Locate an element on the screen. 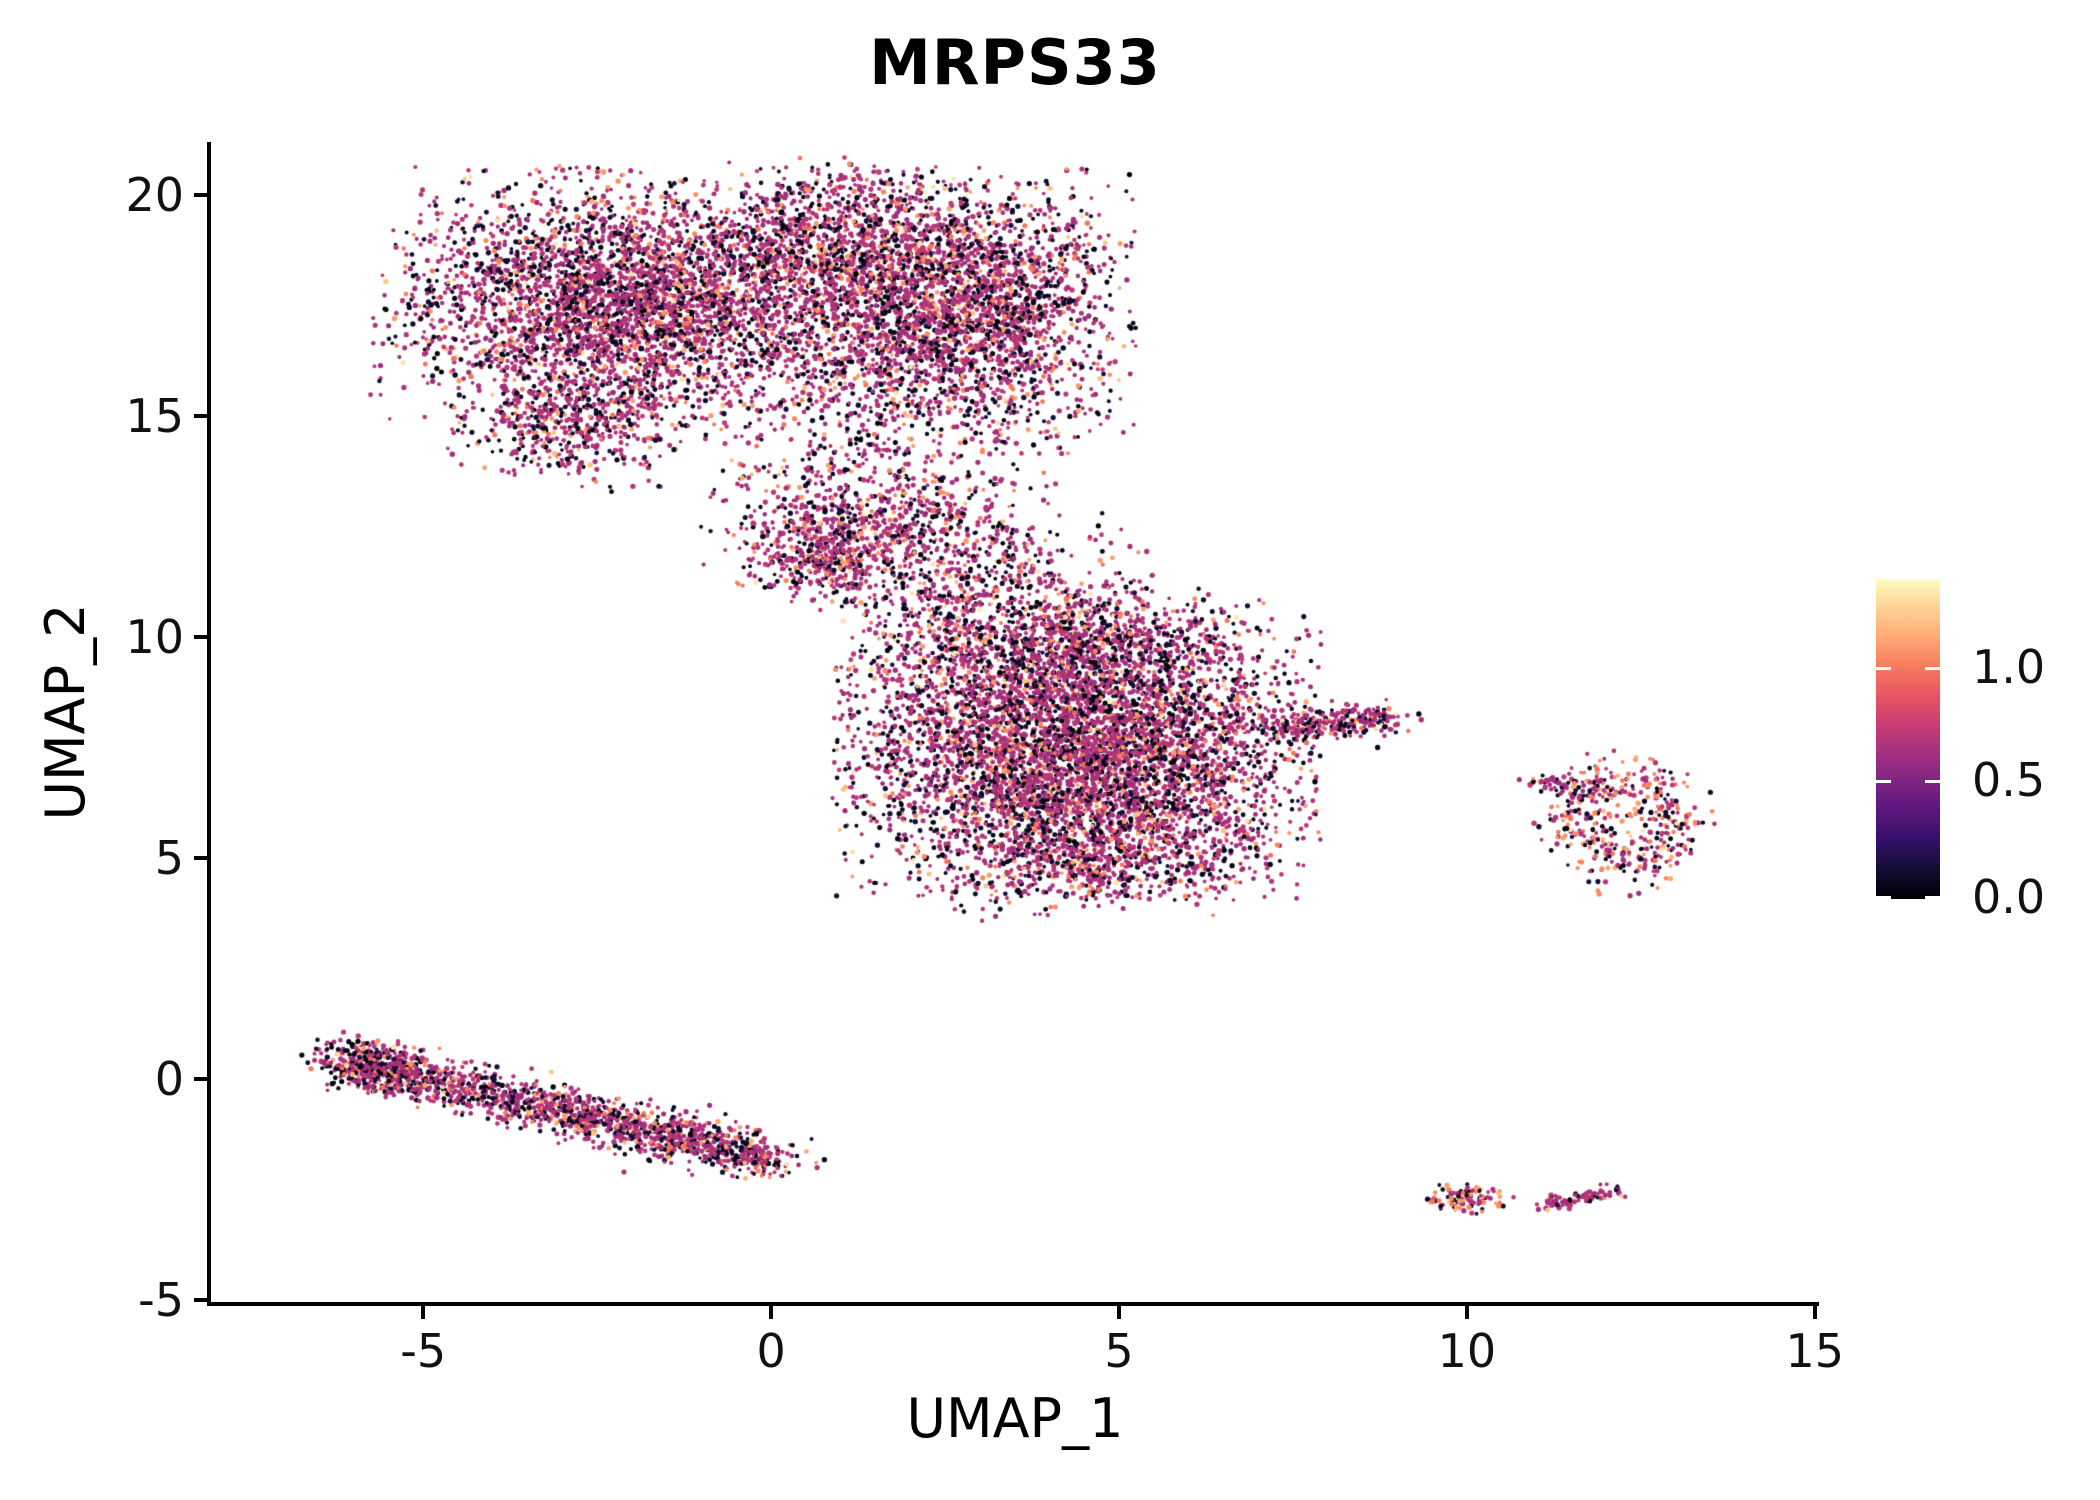 Image resolution: width=2100 pixels, height=1500 pixels. colorbar-tick-label: 1.0 is located at coordinates (2009, 667).